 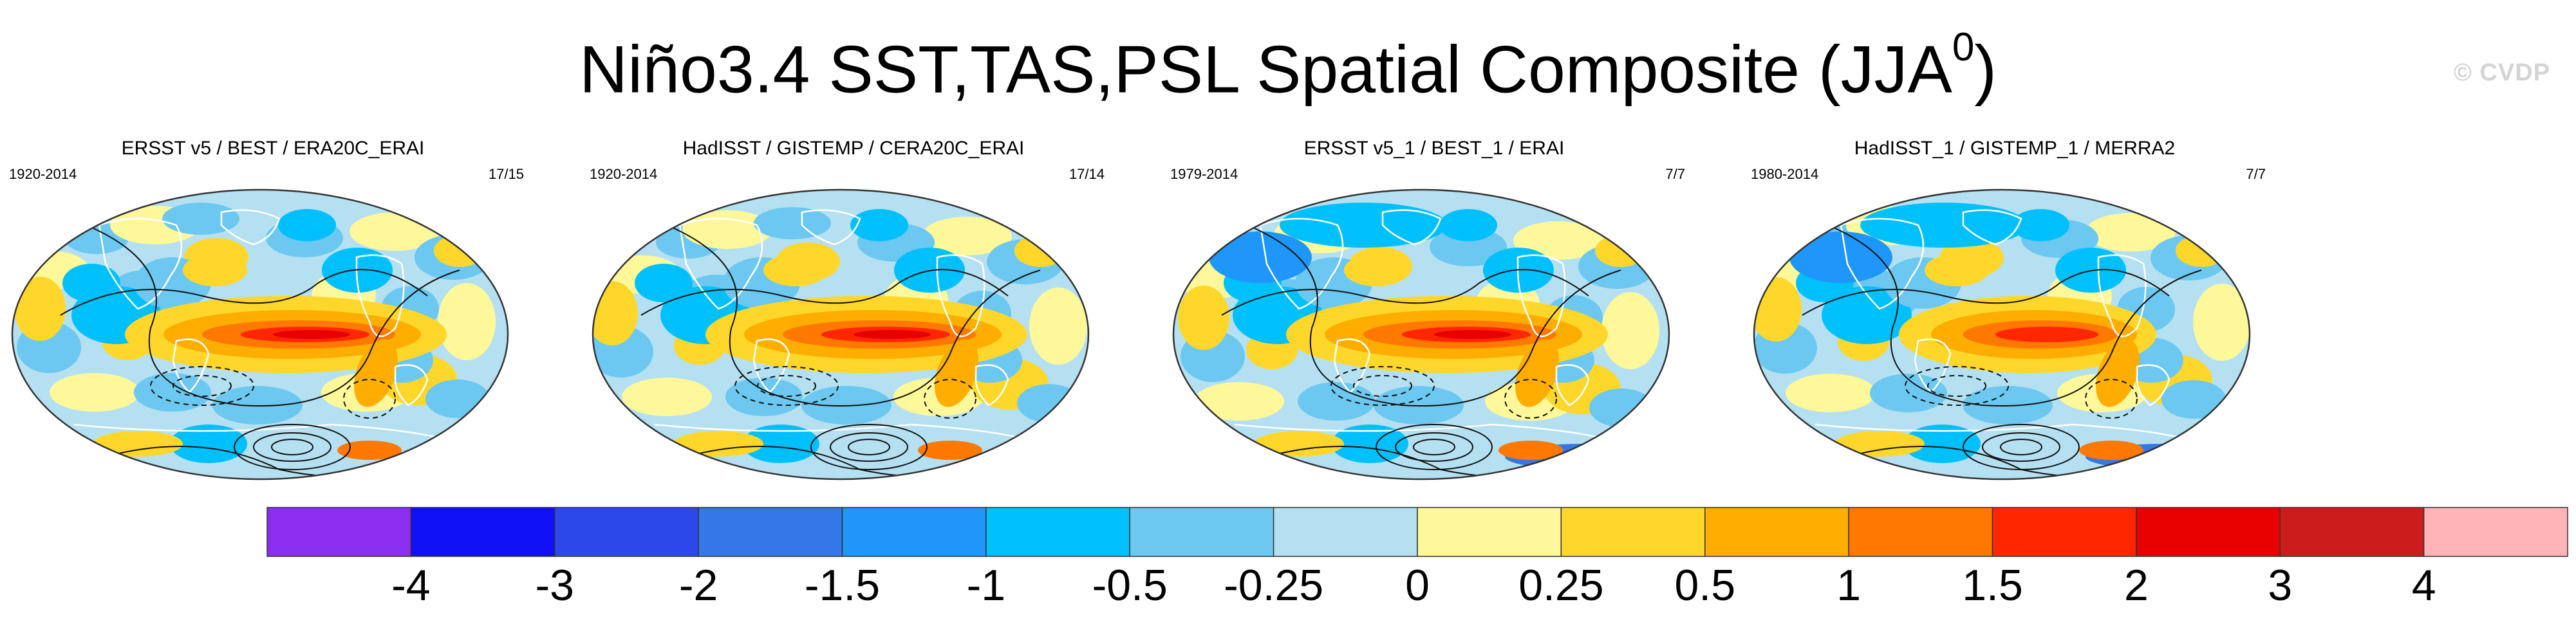 What do you see at coordinates (1985, 69) in the screenshot?
I see `chart-title-close: )` at bounding box center [1985, 69].